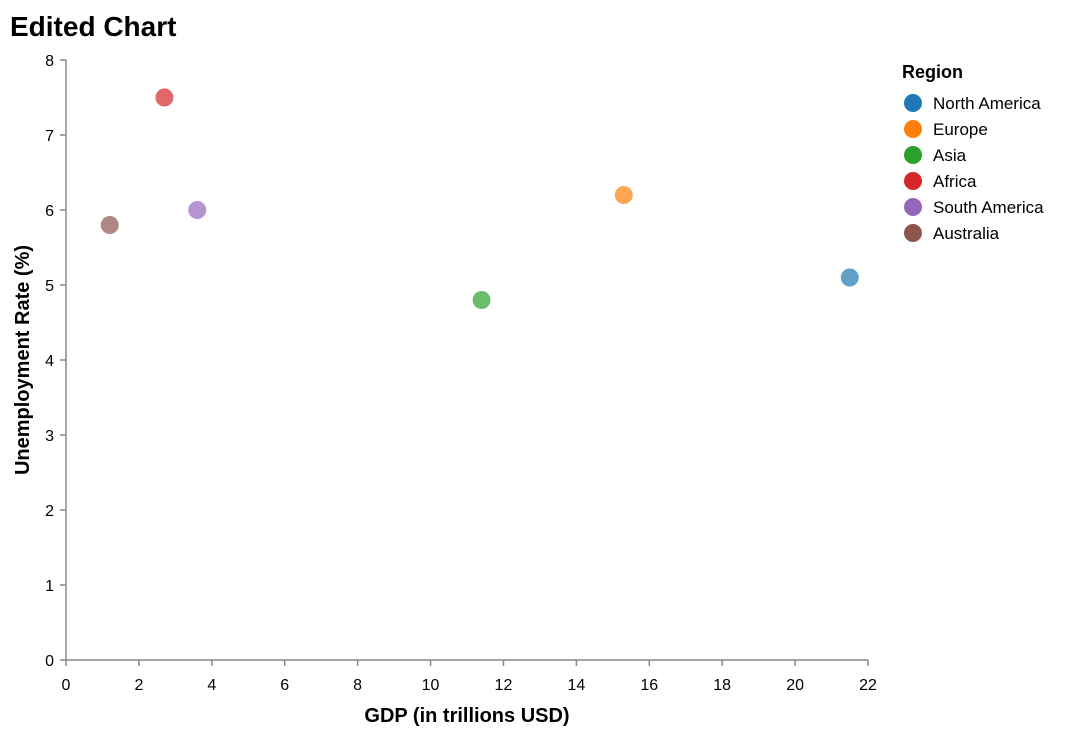 The height and width of the screenshot is (739, 1076). What do you see at coordinates (932, 72) in the screenshot?
I see `legend-title: Region` at bounding box center [932, 72].